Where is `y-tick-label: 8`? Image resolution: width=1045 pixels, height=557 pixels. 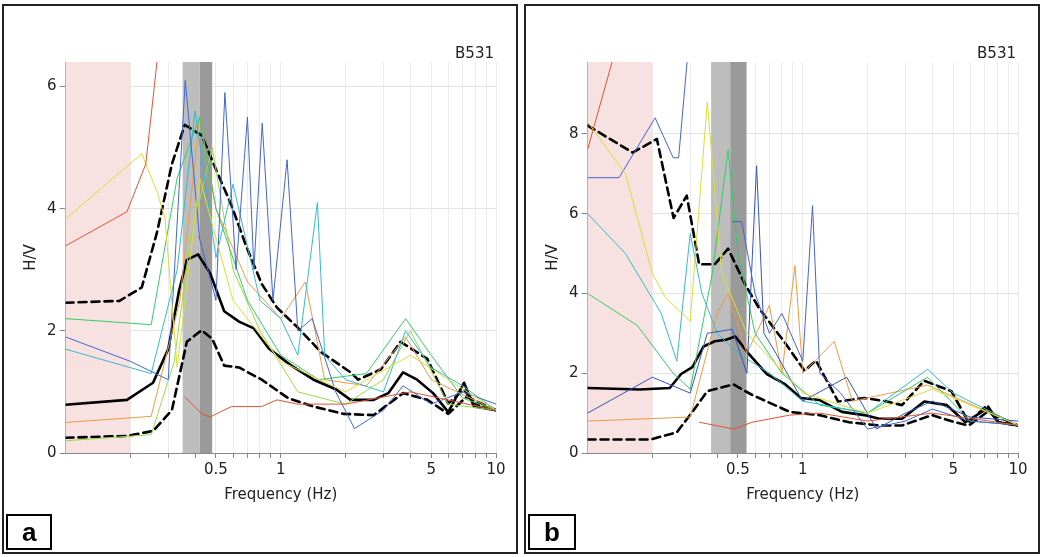 y-tick-label: 8 is located at coordinates (574, 132).